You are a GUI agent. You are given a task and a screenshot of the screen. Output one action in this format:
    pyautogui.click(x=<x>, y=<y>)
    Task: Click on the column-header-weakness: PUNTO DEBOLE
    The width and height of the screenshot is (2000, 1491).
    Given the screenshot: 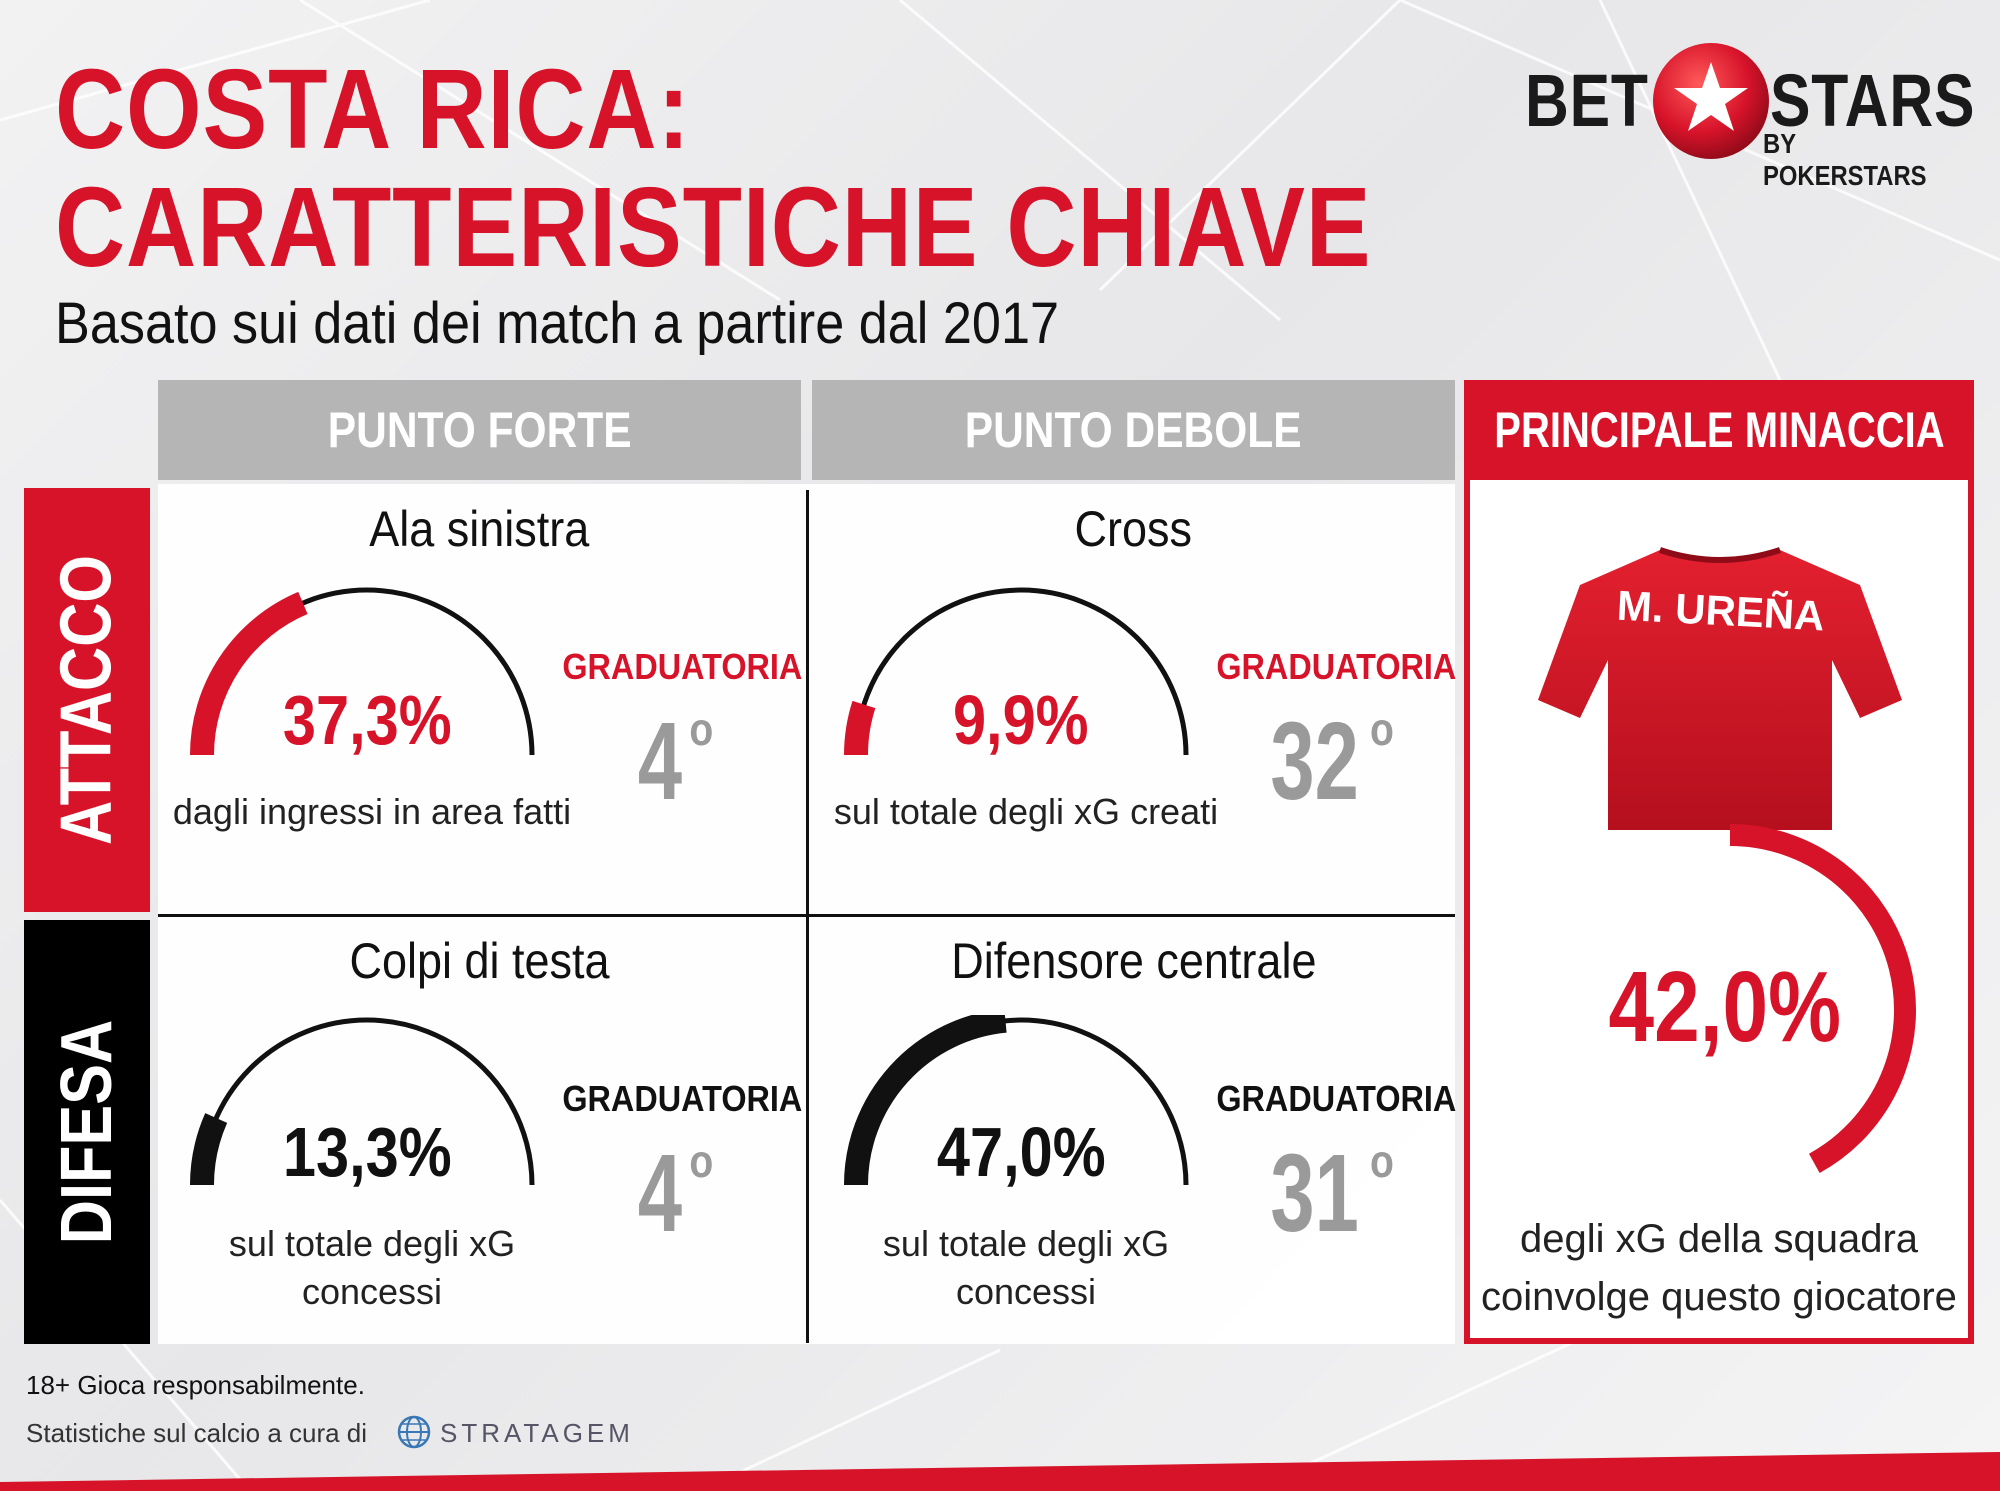 What is the action you would take?
    pyautogui.click(x=1133, y=430)
    